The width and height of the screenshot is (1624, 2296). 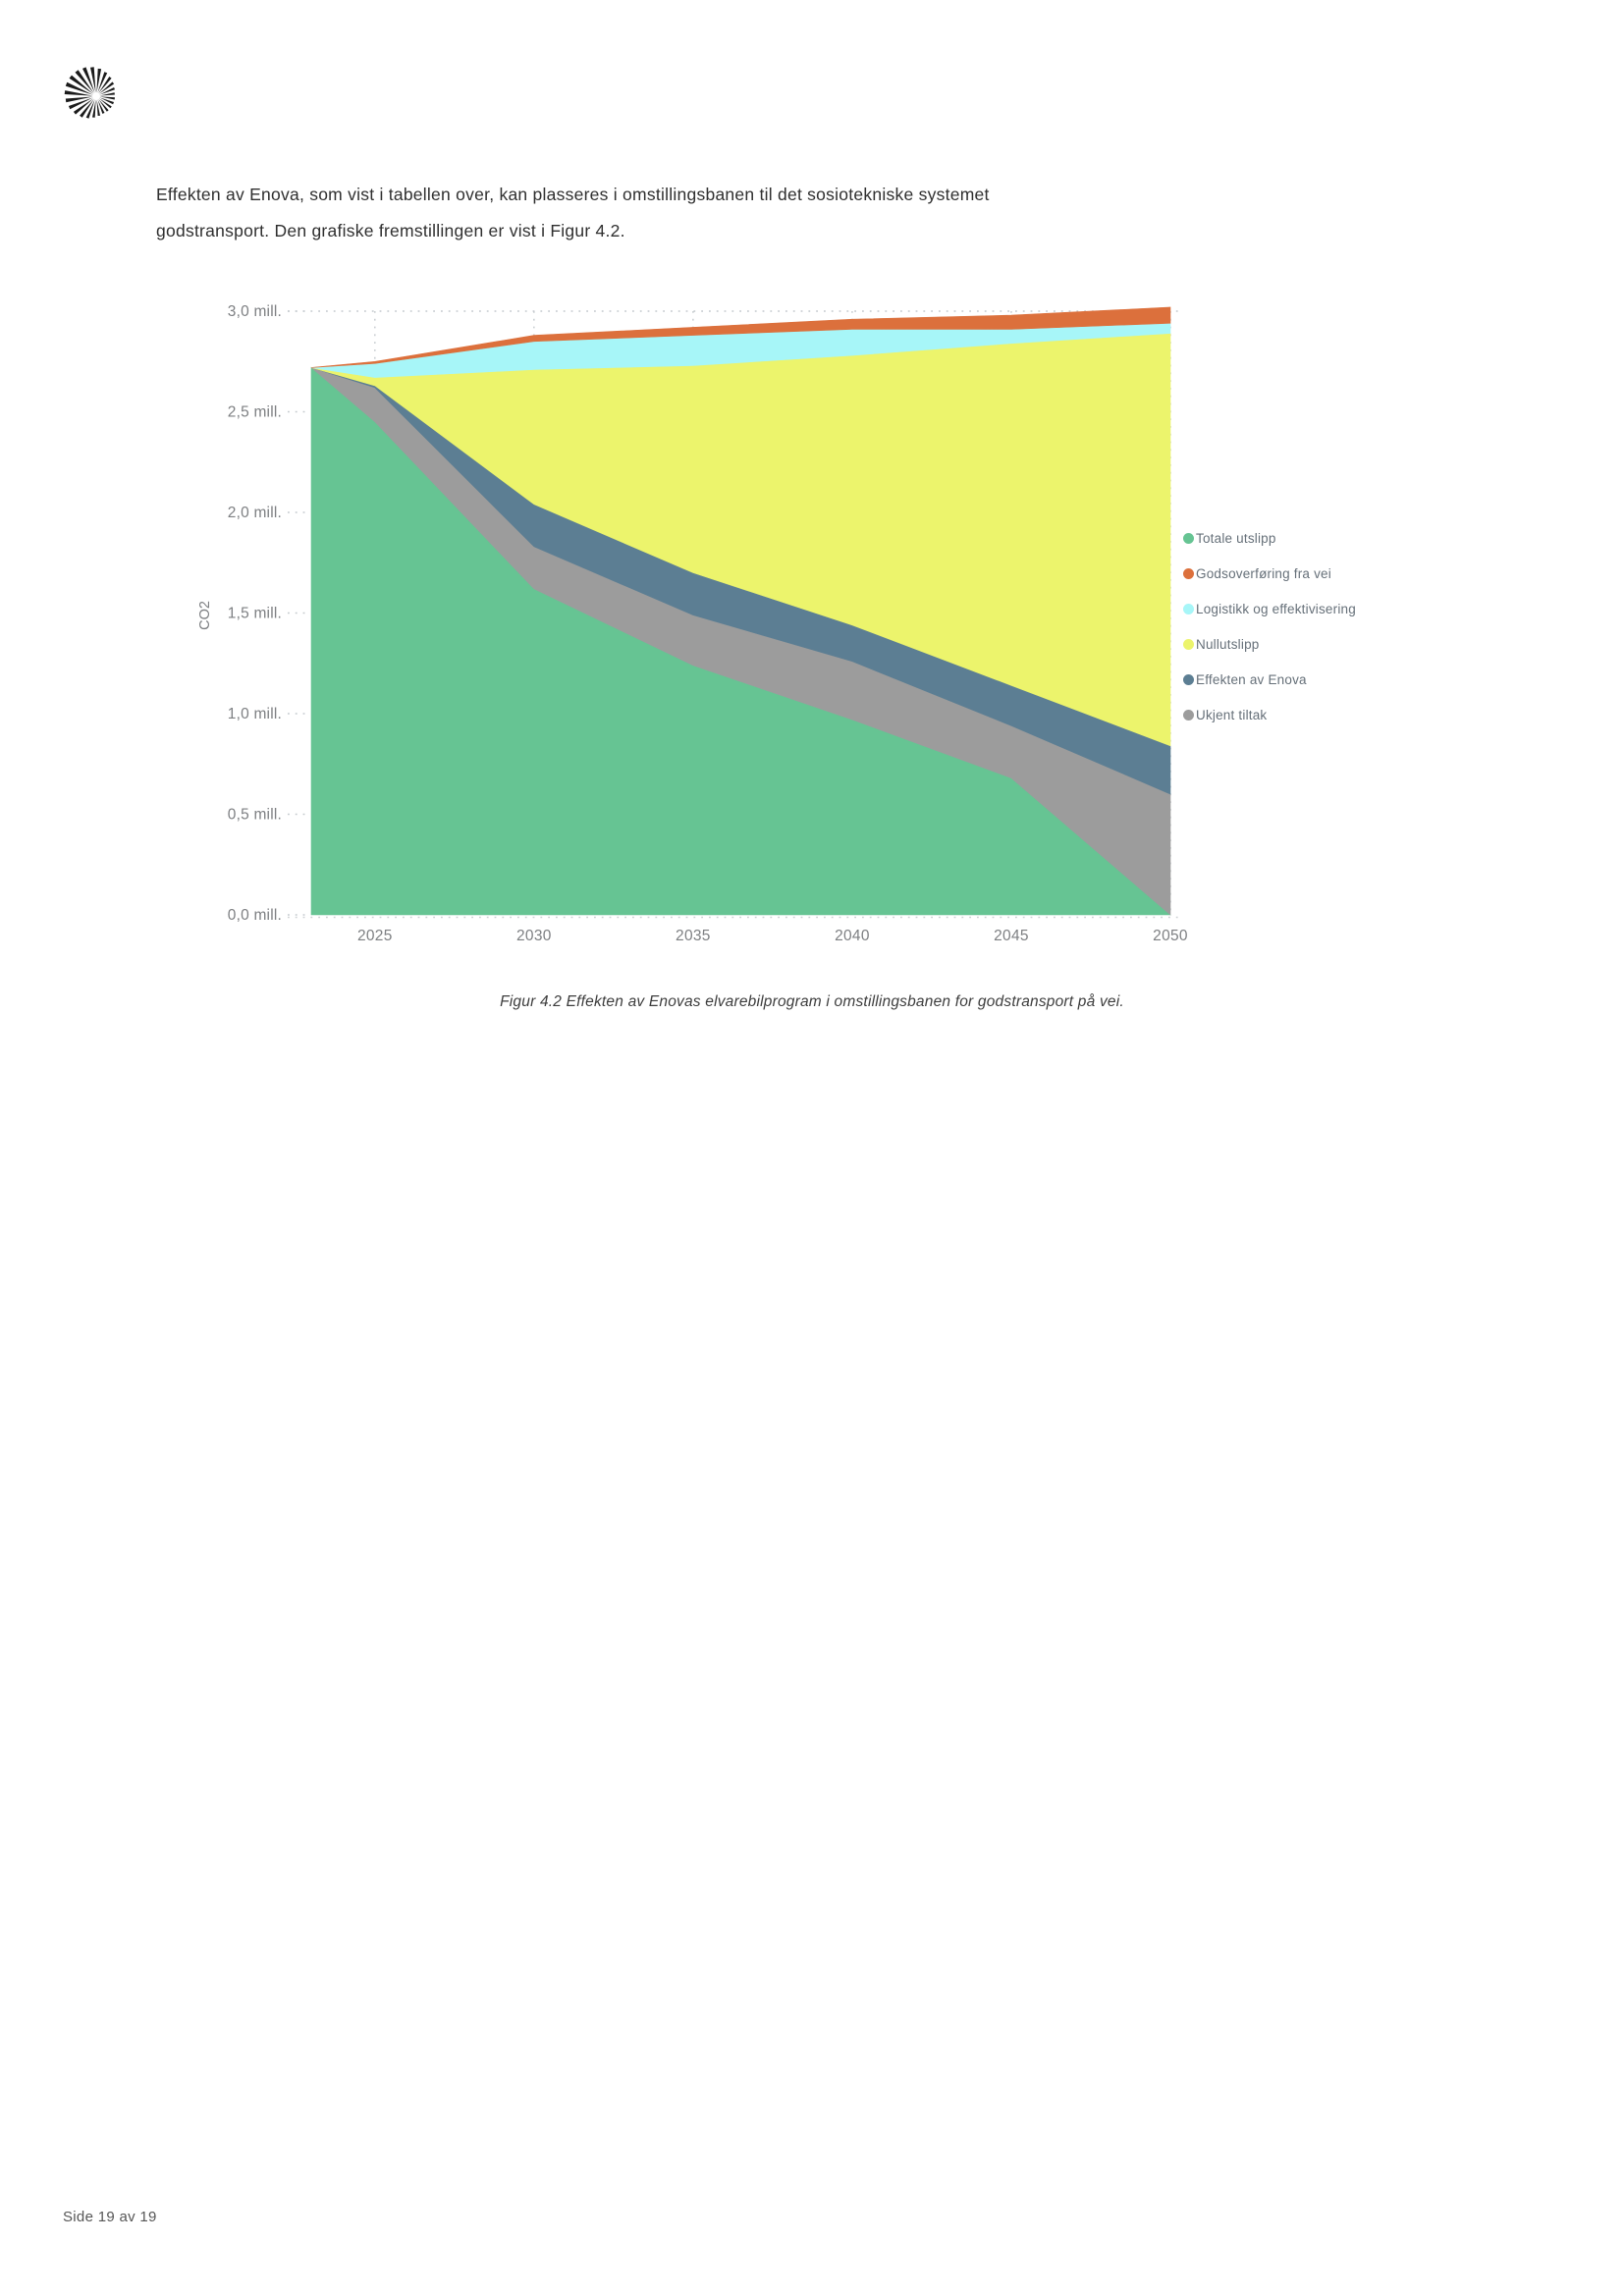 What do you see at coordinates (740, 540) in the screenshot?
I see `area-nullutslipp` at bounding box center [740, 540].